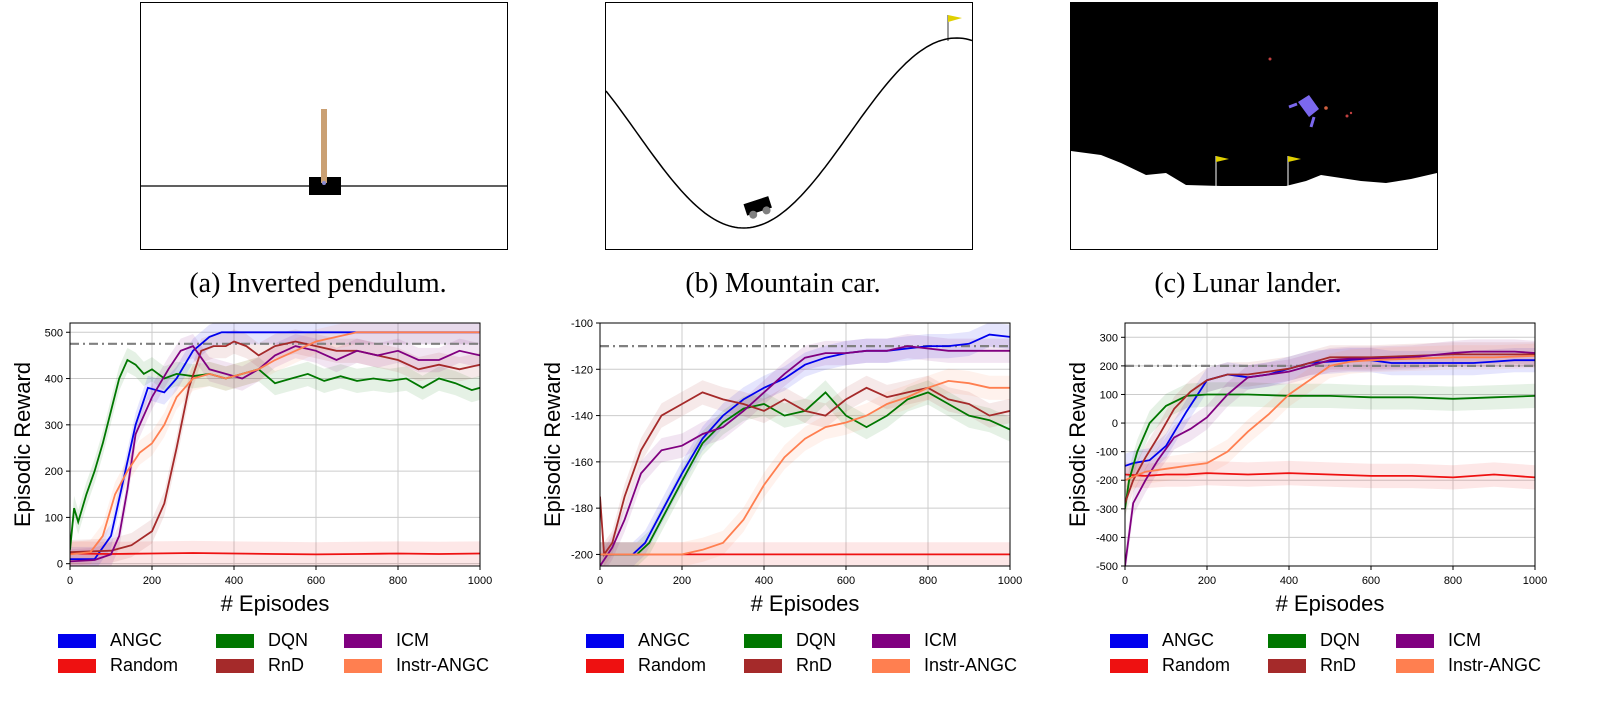 The height and width of the screenshot is (711, 1606). I want to click on legend-mountain-car: ANGC DQN ICM Random RnD Instr-ANGC, so click(826, 660).